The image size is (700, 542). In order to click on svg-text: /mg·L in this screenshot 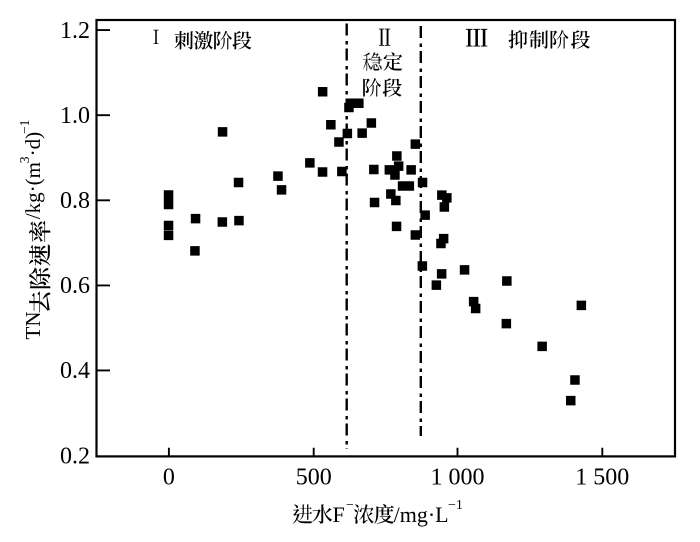, I will do `click(421, 514)`.